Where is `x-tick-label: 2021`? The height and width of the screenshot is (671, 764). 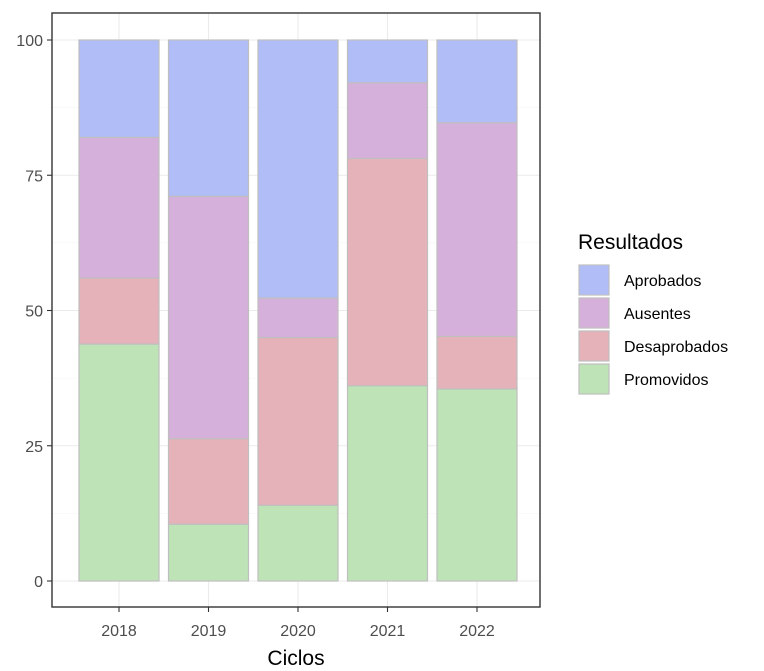 x-tick-label: 2021 is located at coordinates (388, 631).